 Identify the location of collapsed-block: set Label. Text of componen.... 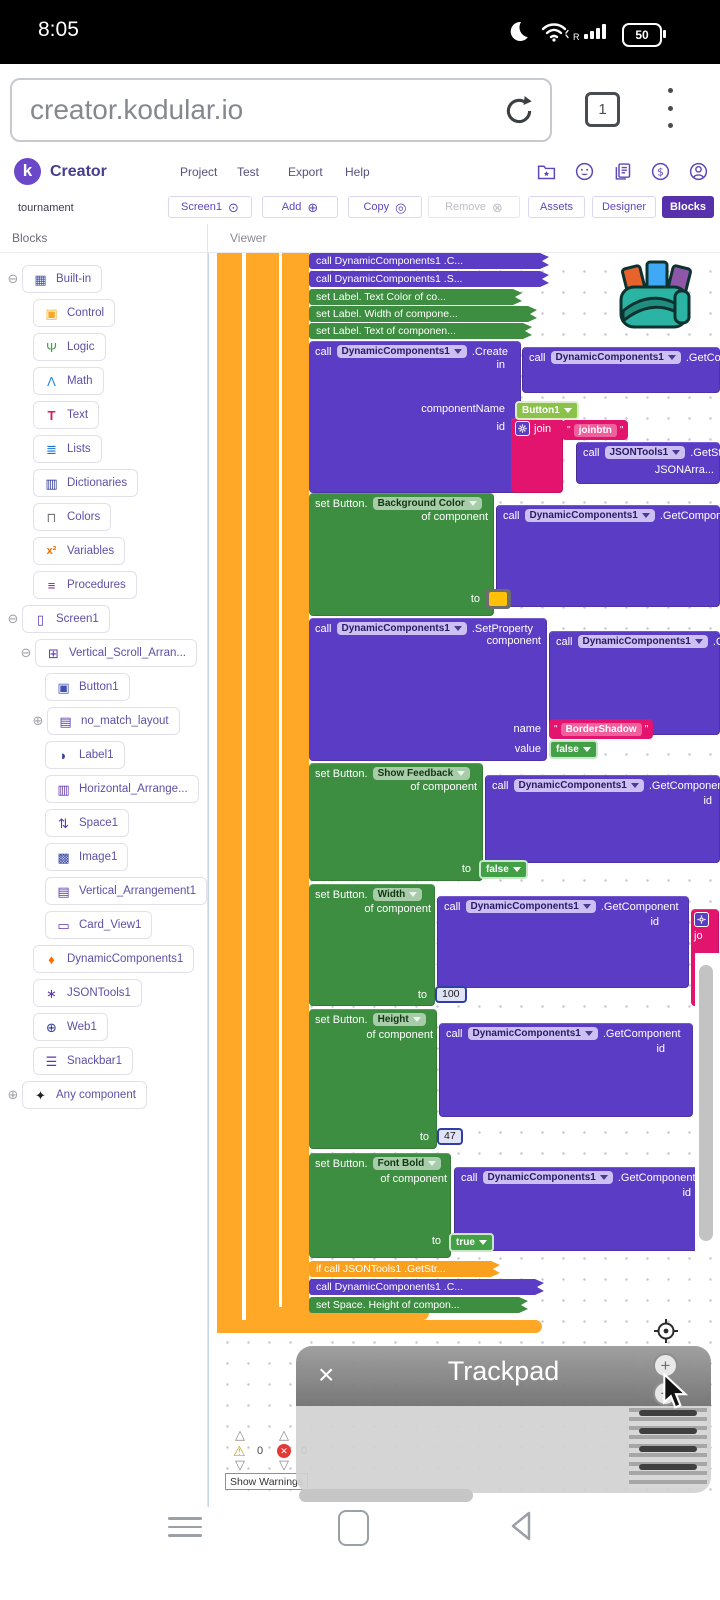
(420, 331).